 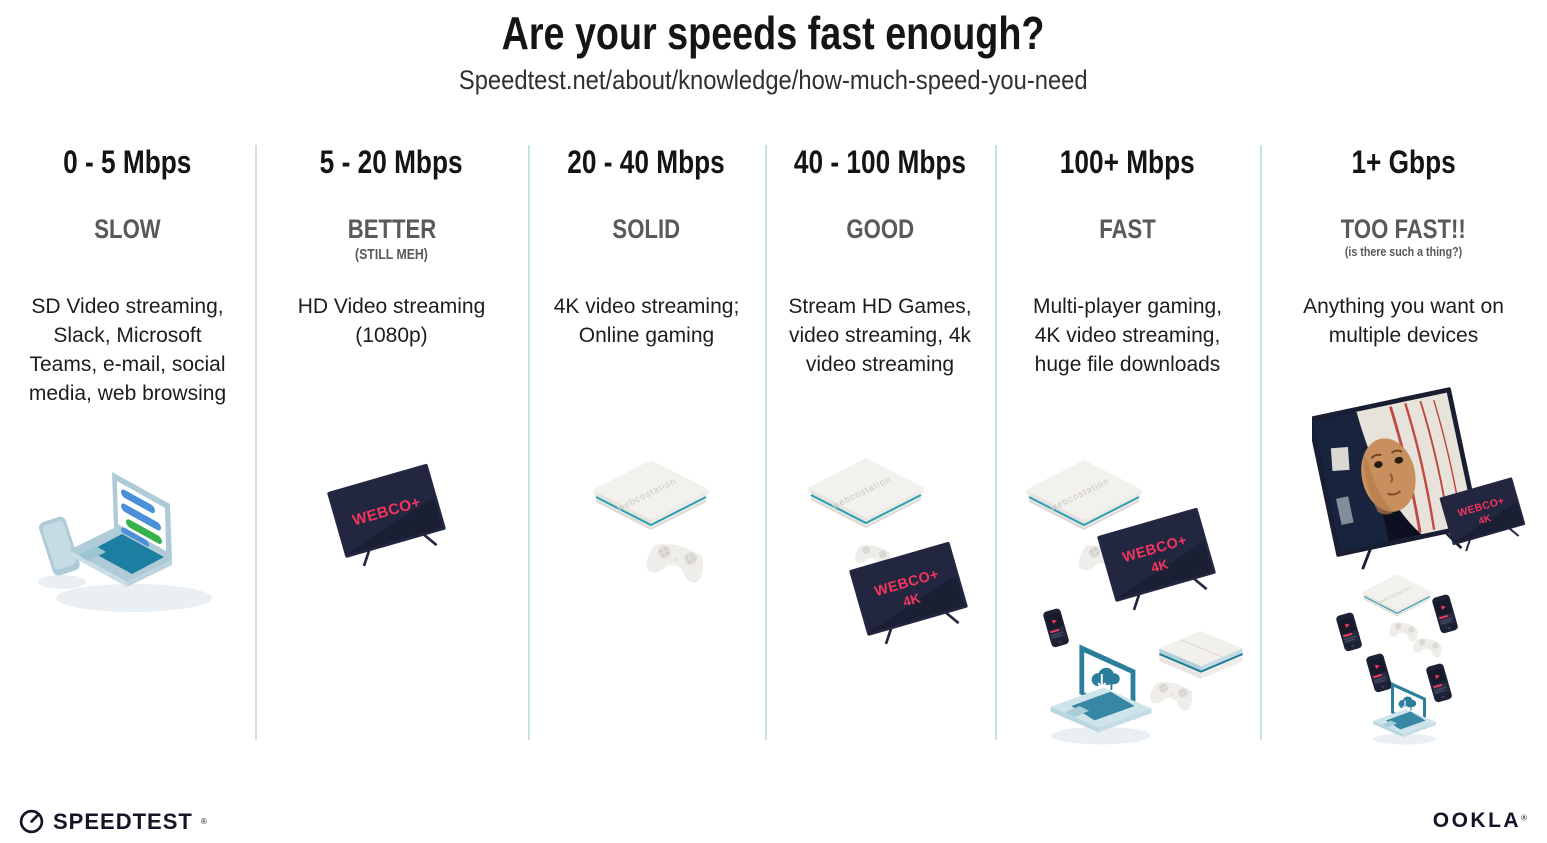 I want to click on speed-rating: BETTER, so click(x=391, y=229).